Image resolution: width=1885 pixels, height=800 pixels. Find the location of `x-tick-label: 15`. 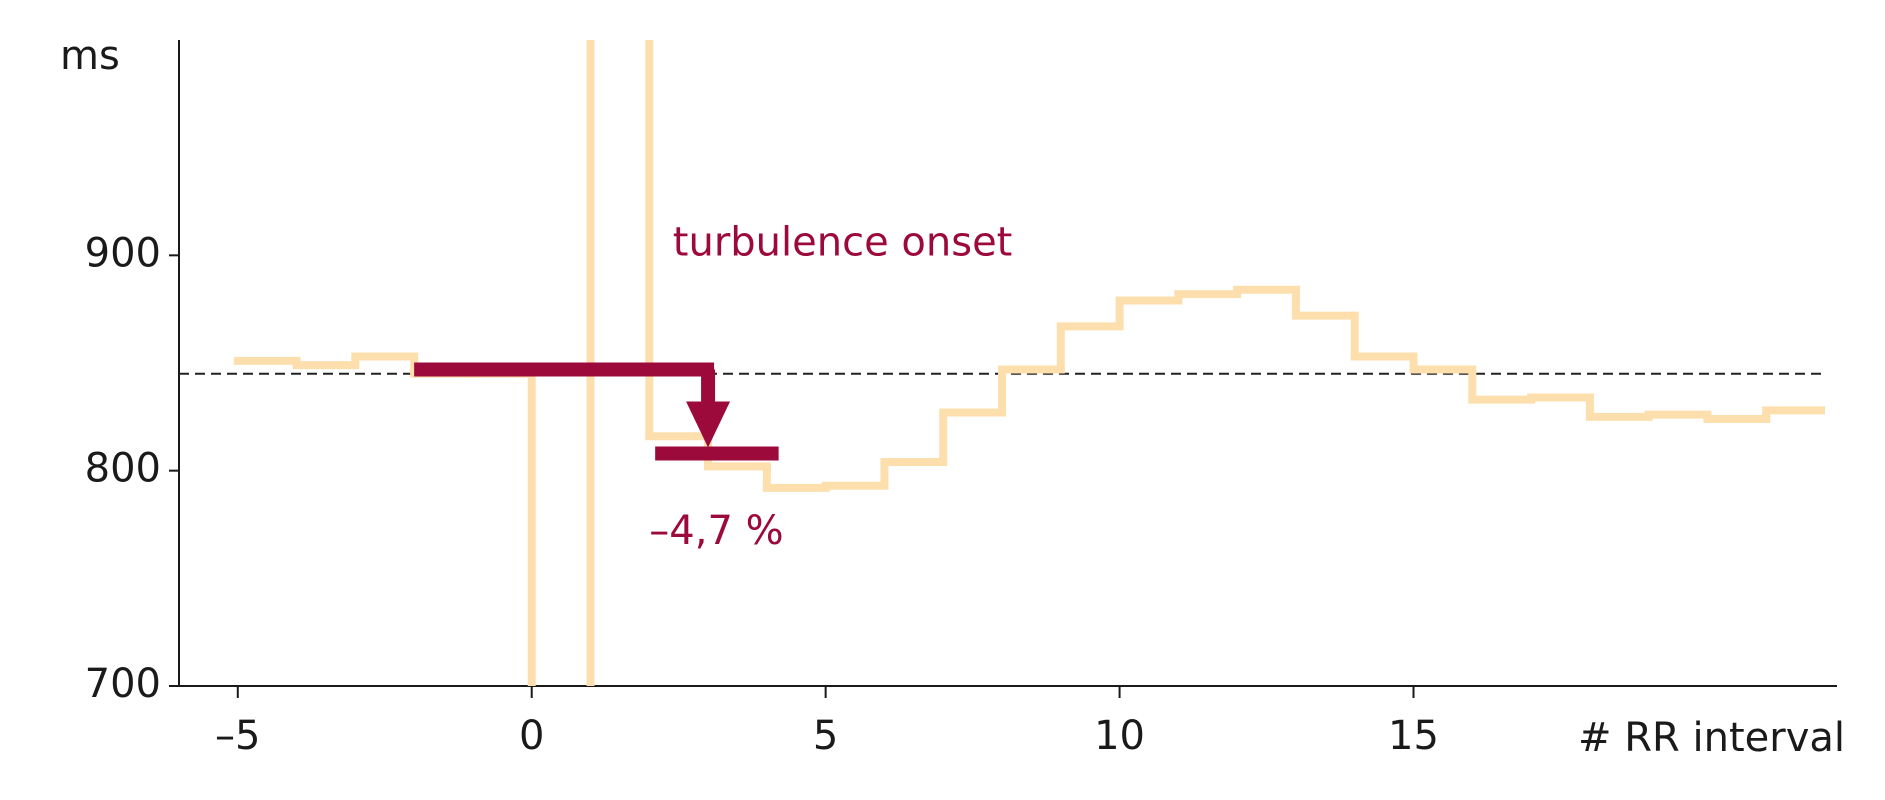

x-tick-label: 15 is located at coordinates (1413, 736).